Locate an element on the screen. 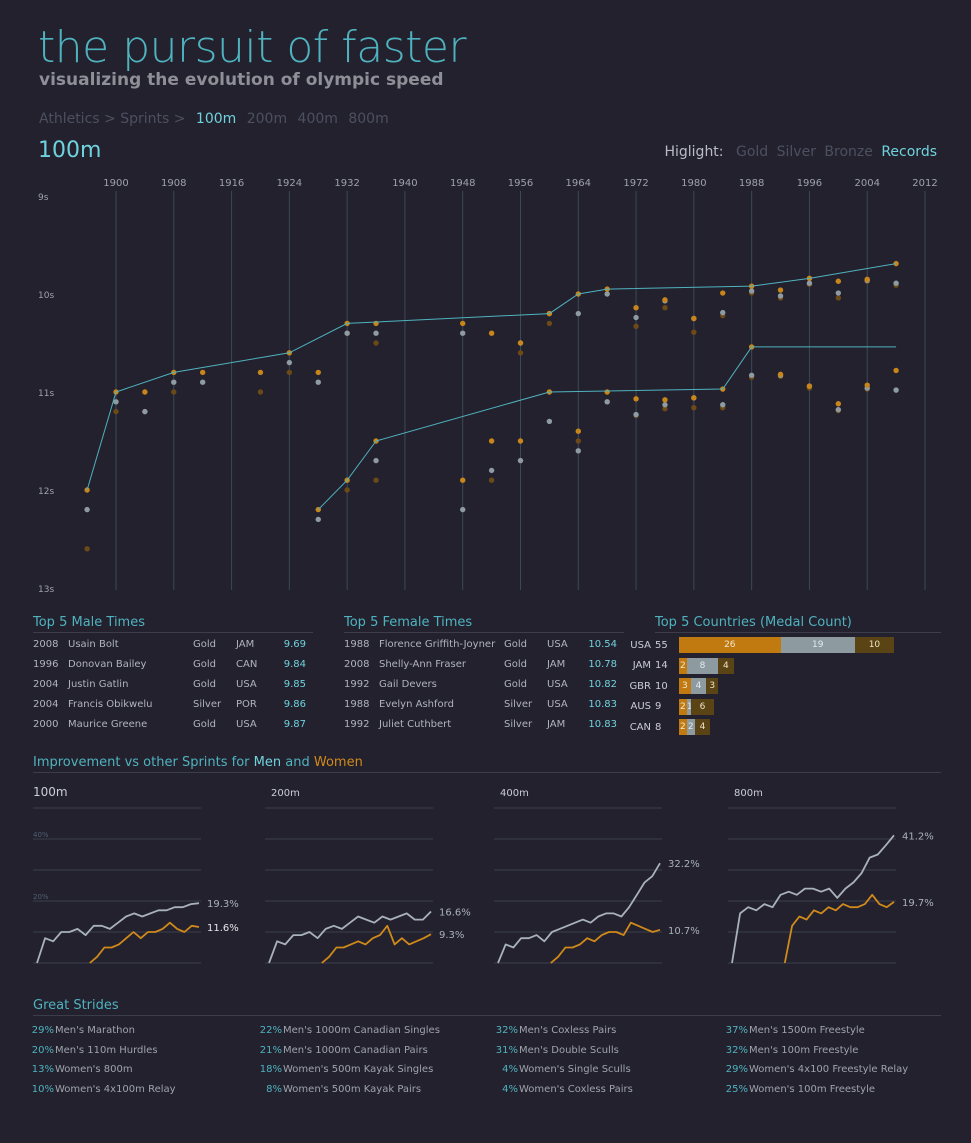 This screenshot has width=971, height=1143. women-improvement-line is located at coordinates (144, 942).